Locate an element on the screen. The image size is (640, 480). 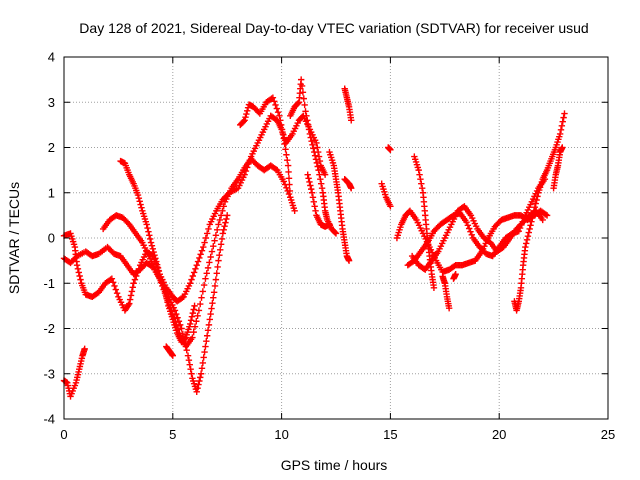
x-tick-label: 10 is located at coordinates (281, 434).